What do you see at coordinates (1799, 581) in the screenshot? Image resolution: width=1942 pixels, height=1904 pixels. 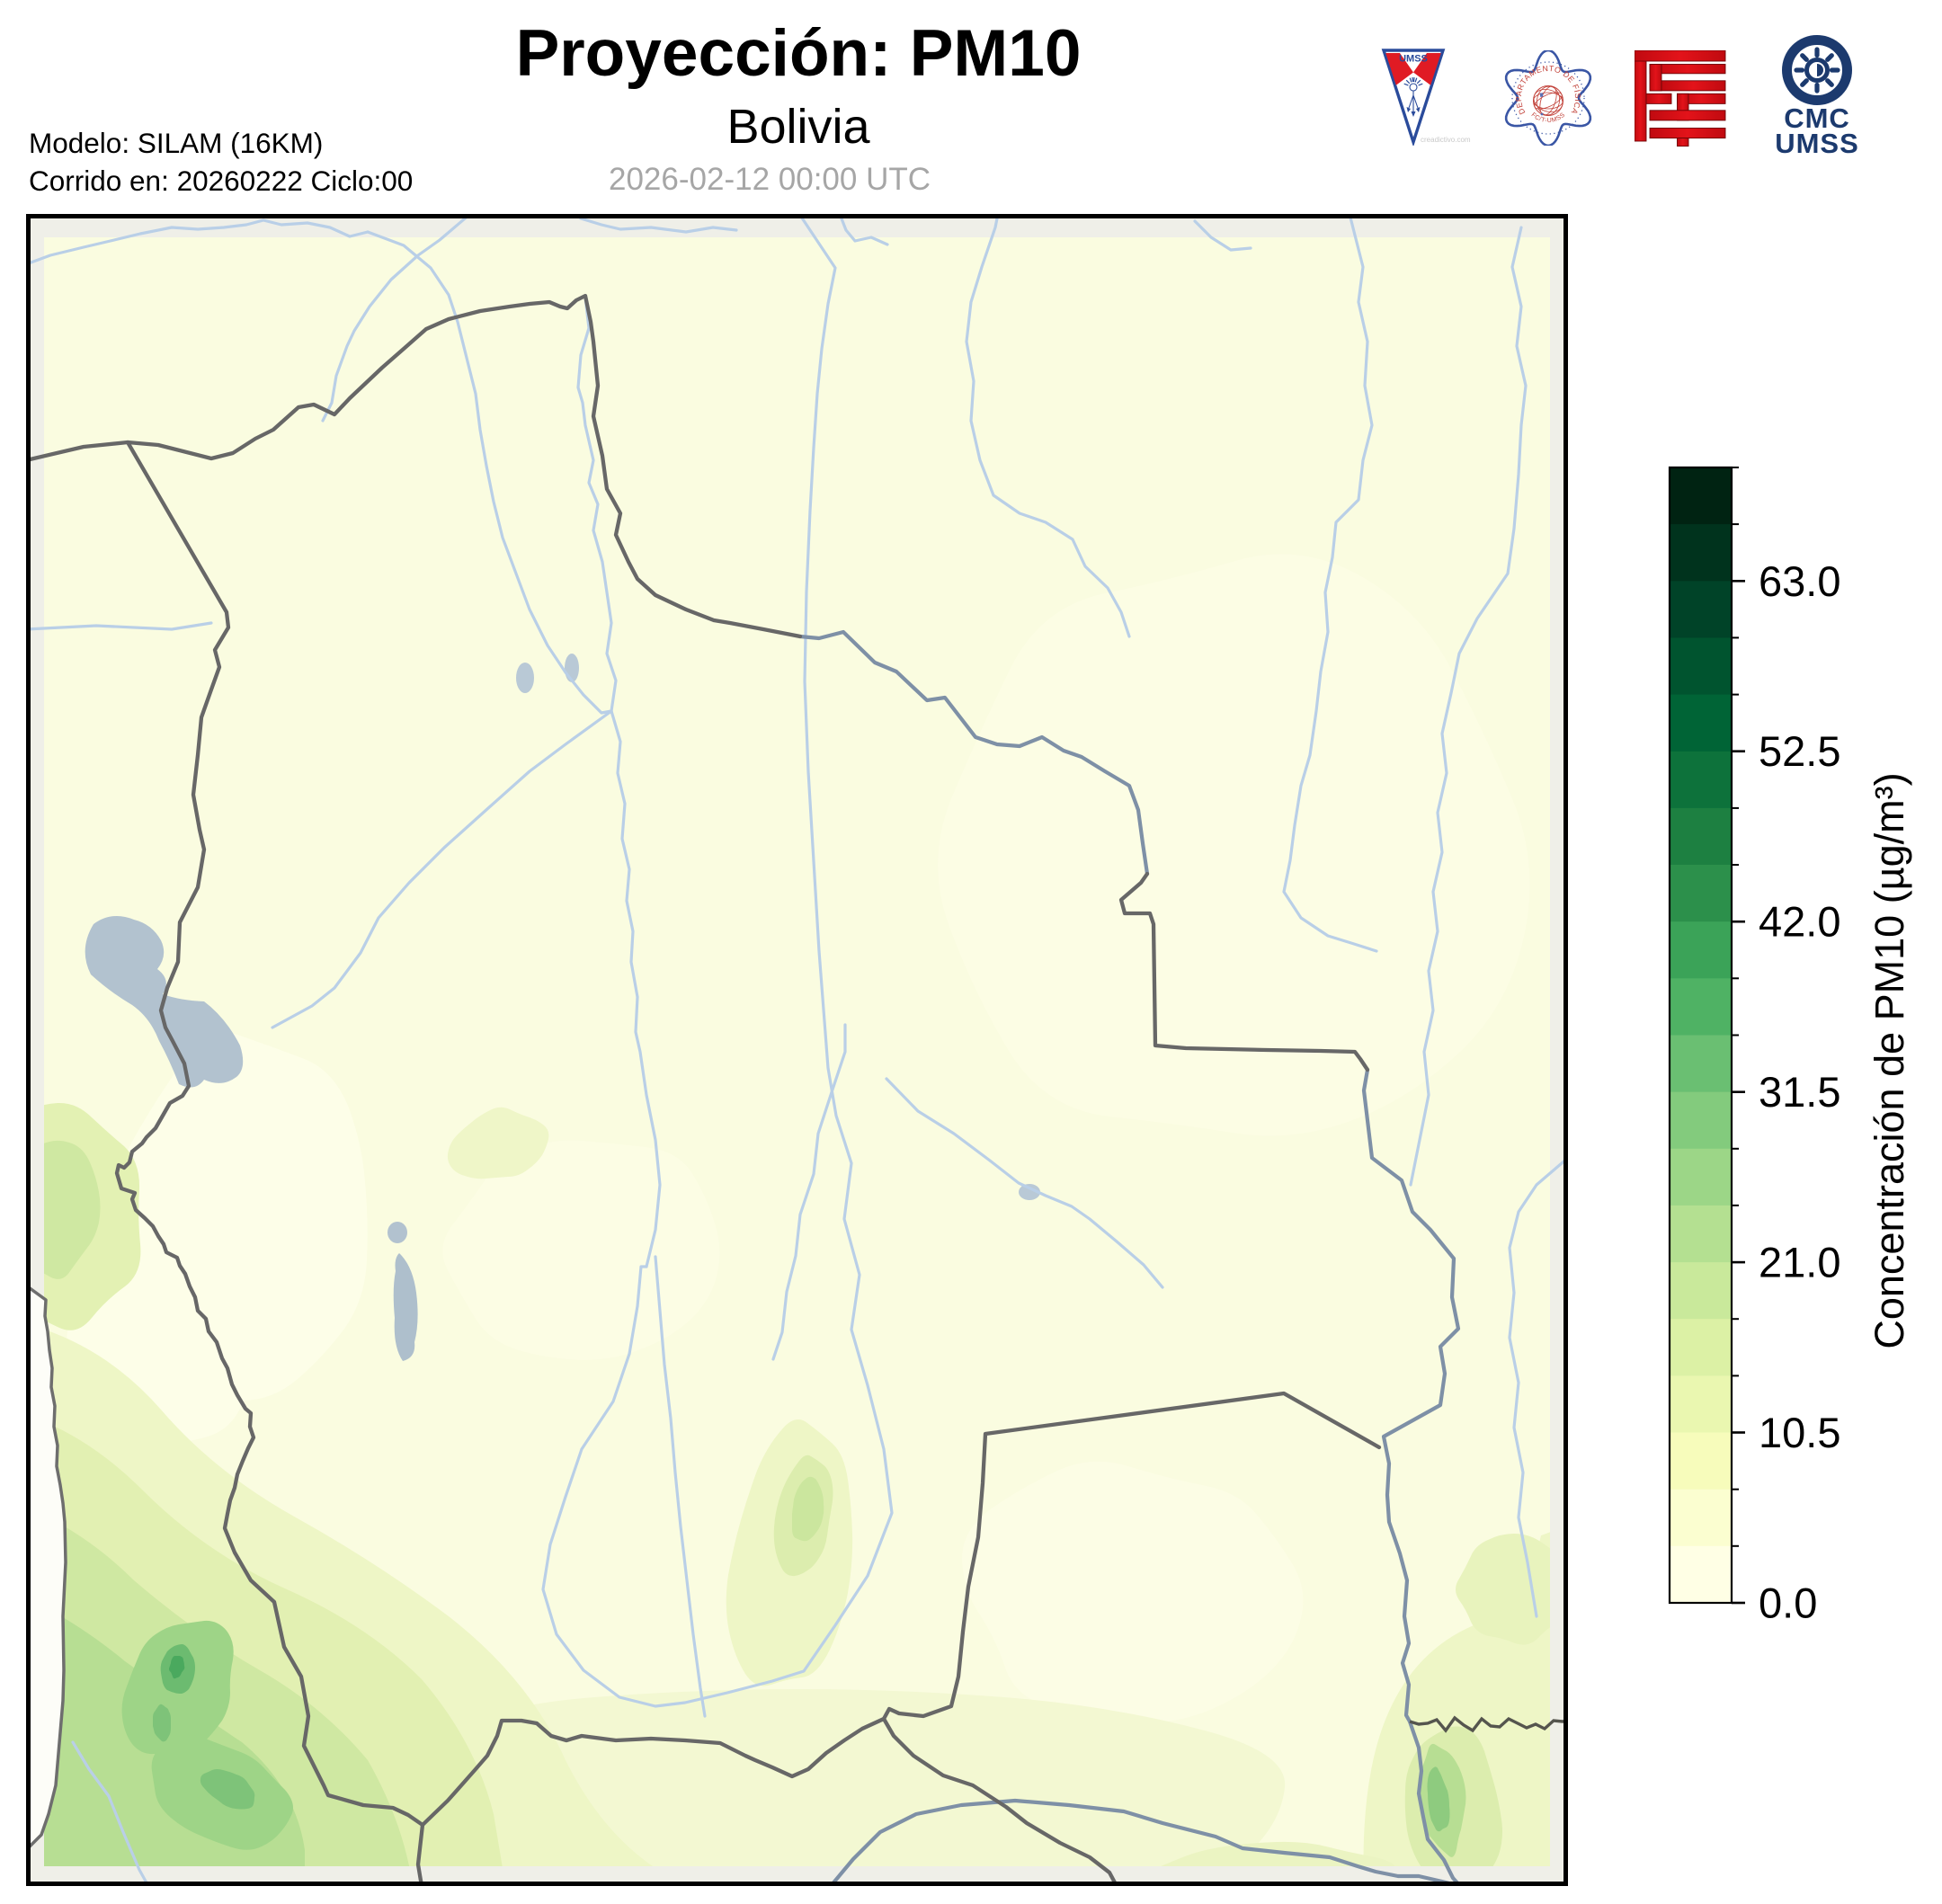 I see `svg-text: 63.0` at bounding box center [1799, 581].